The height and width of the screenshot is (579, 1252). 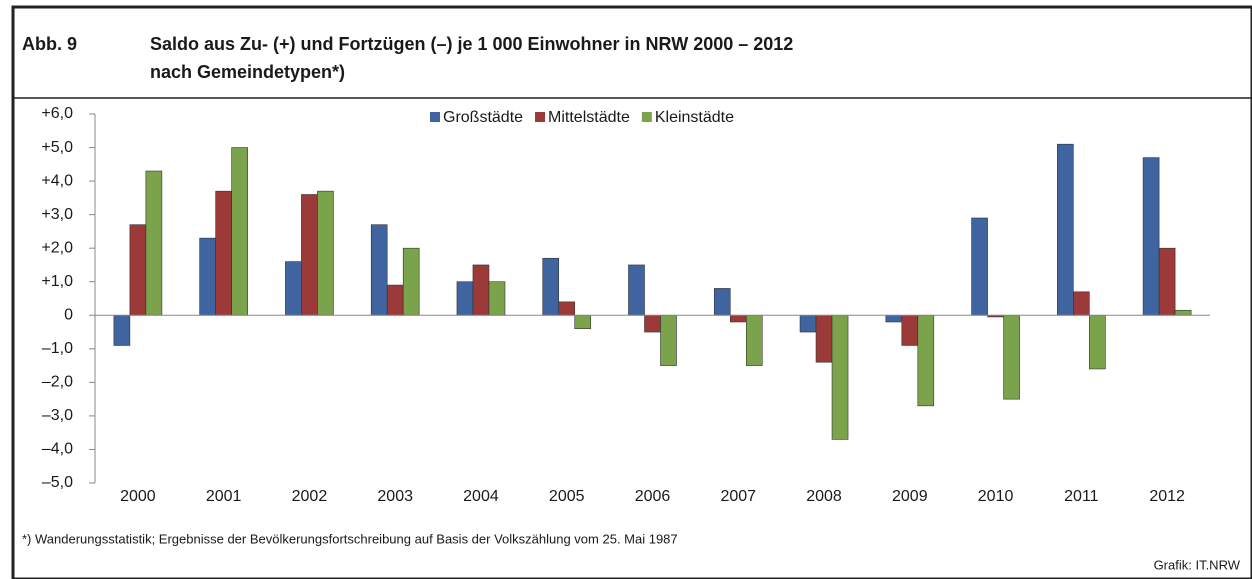 I want to click on y-tick-label: –4,0, so click(x=57, y=449).